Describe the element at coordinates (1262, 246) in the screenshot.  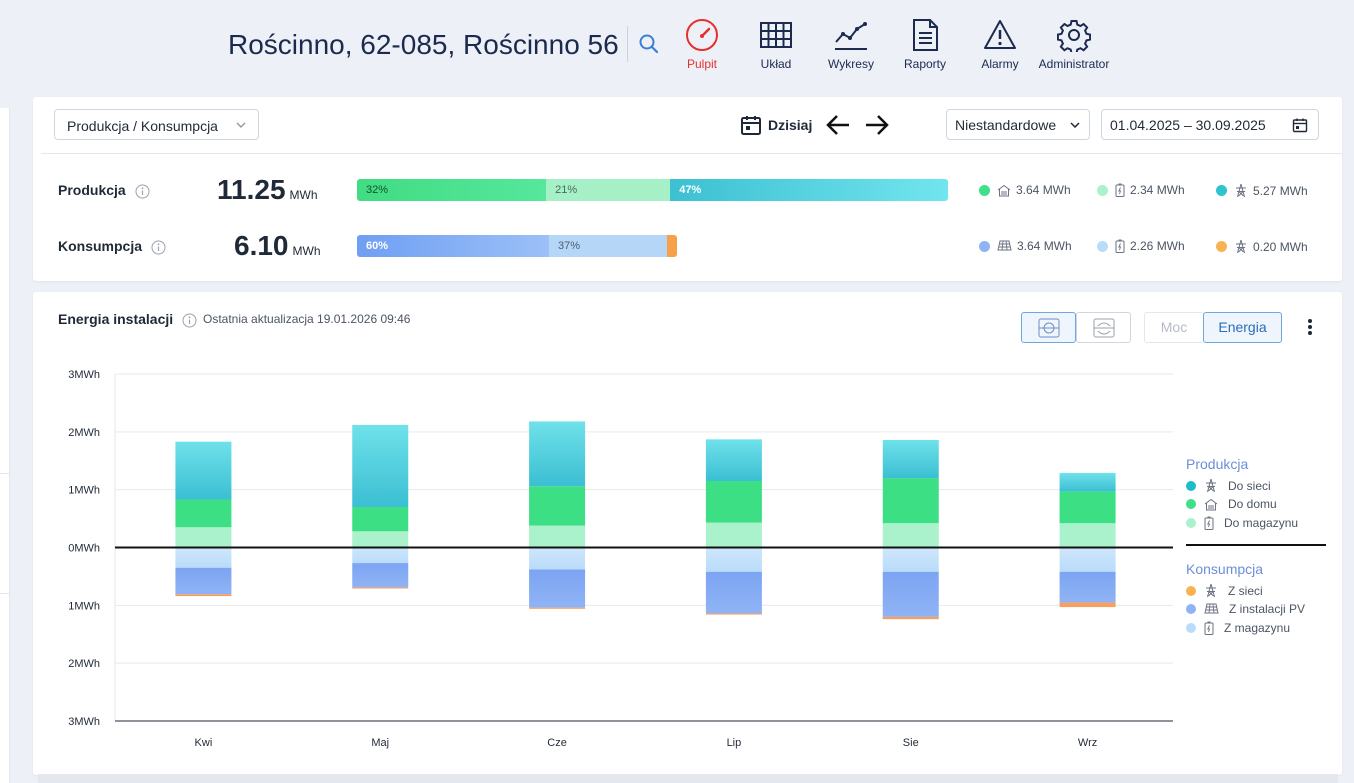
I see `consumption-legend-grid: 0.20 MWh` at that location.